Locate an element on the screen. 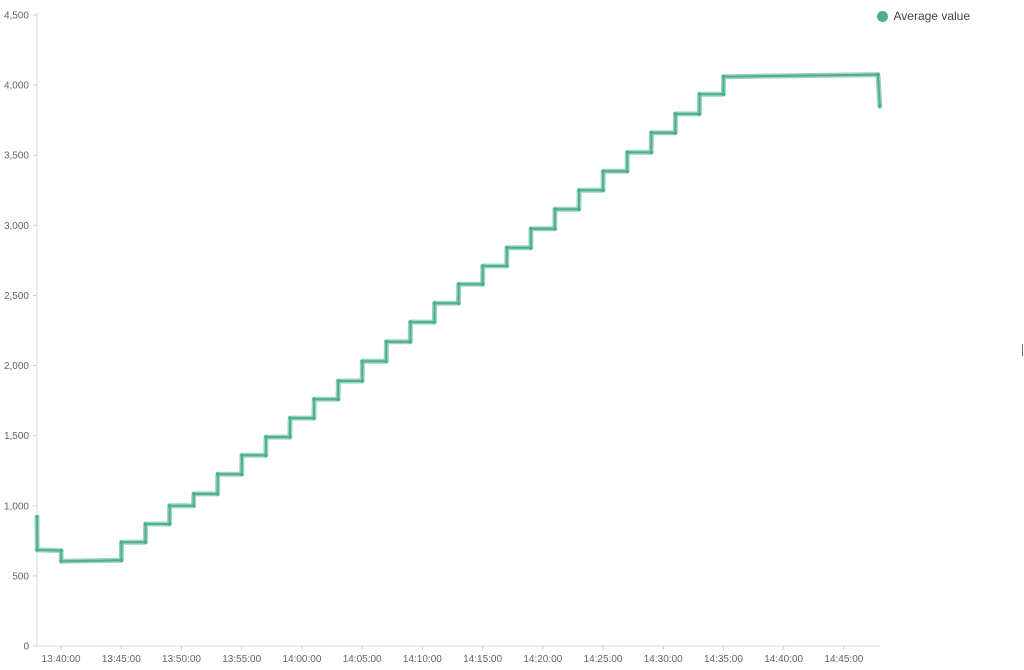  x-tick-label: 14:15:00 is located at coordinates (482, 659).